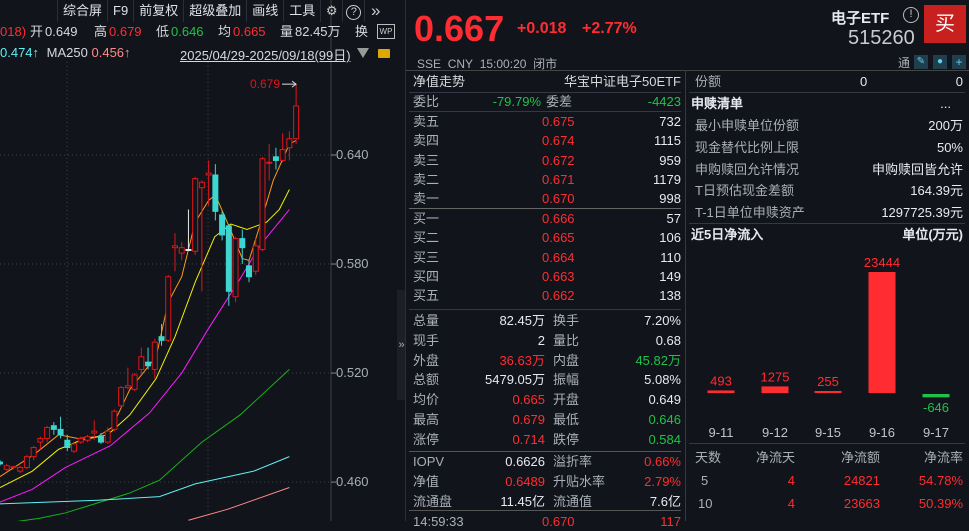 Image resolution: width=969 pixels, height=531 pixels. Describe the element at coordinates (547, 501) in the screenshot. I see `etf-stat-row: 流通盘 11.45亿 流通值 7.6亿` at that location.